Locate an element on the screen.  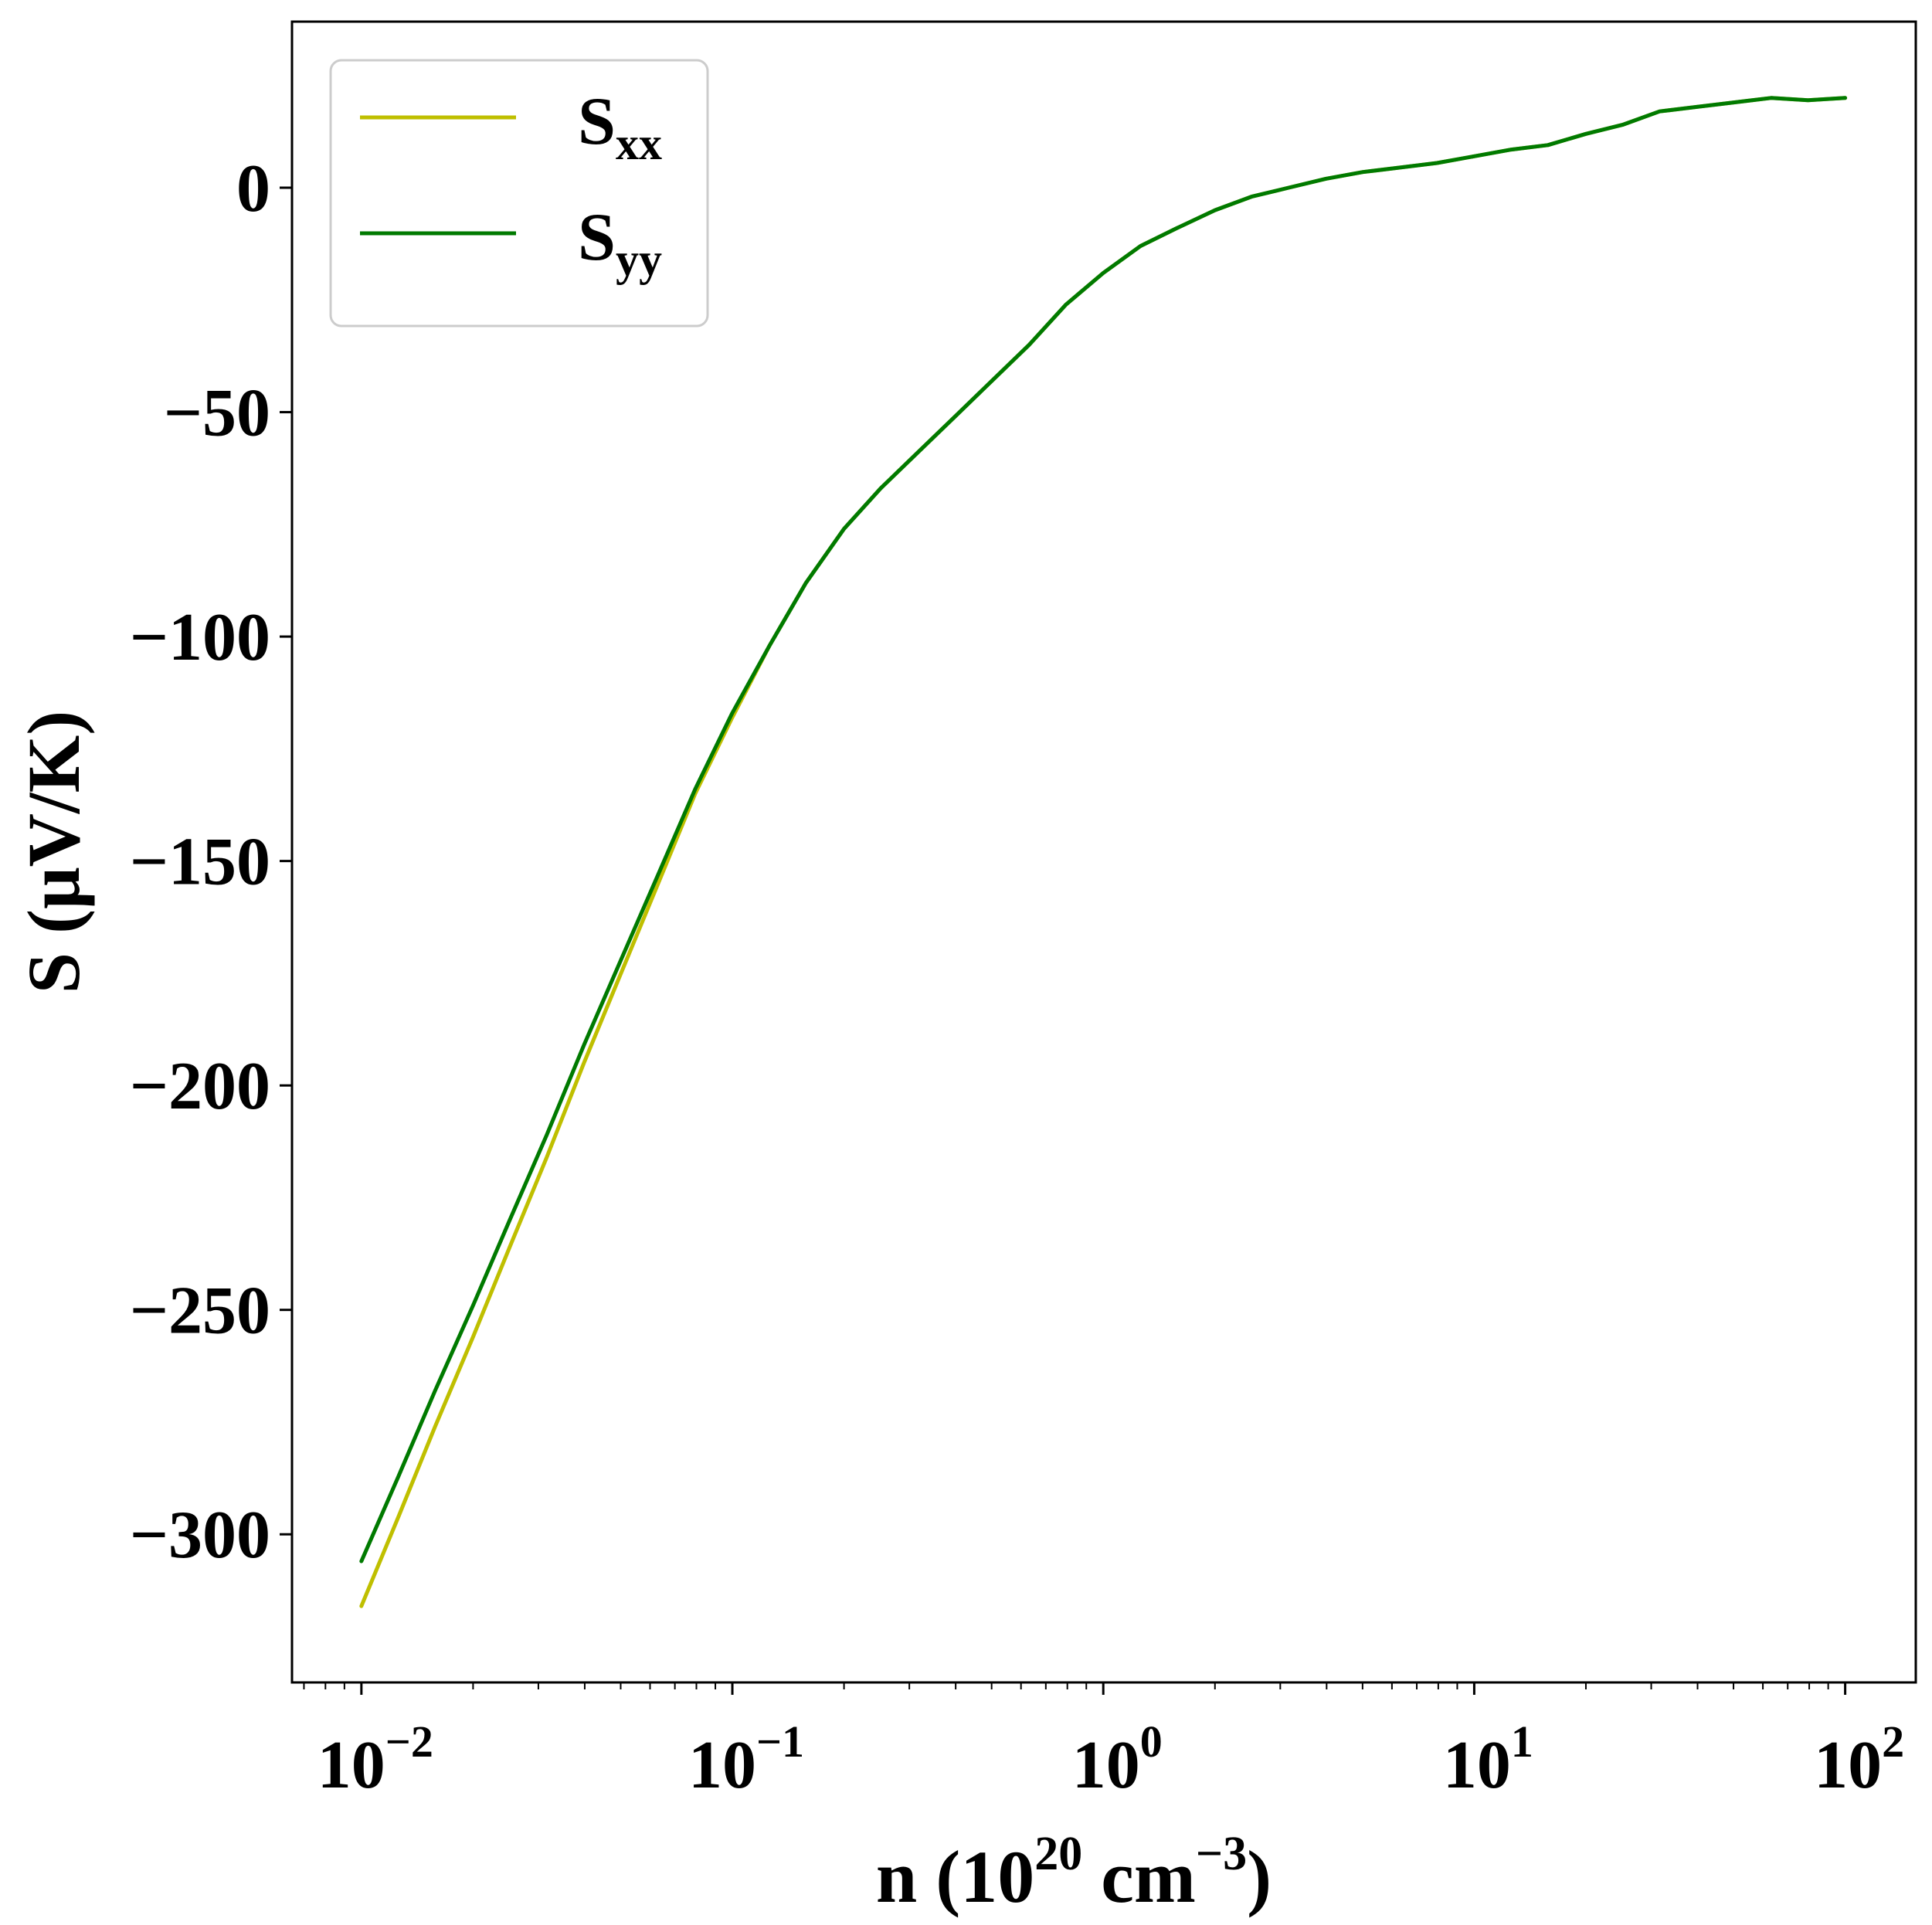
y-tick-label: −50 is located at coordinates (217, 413).